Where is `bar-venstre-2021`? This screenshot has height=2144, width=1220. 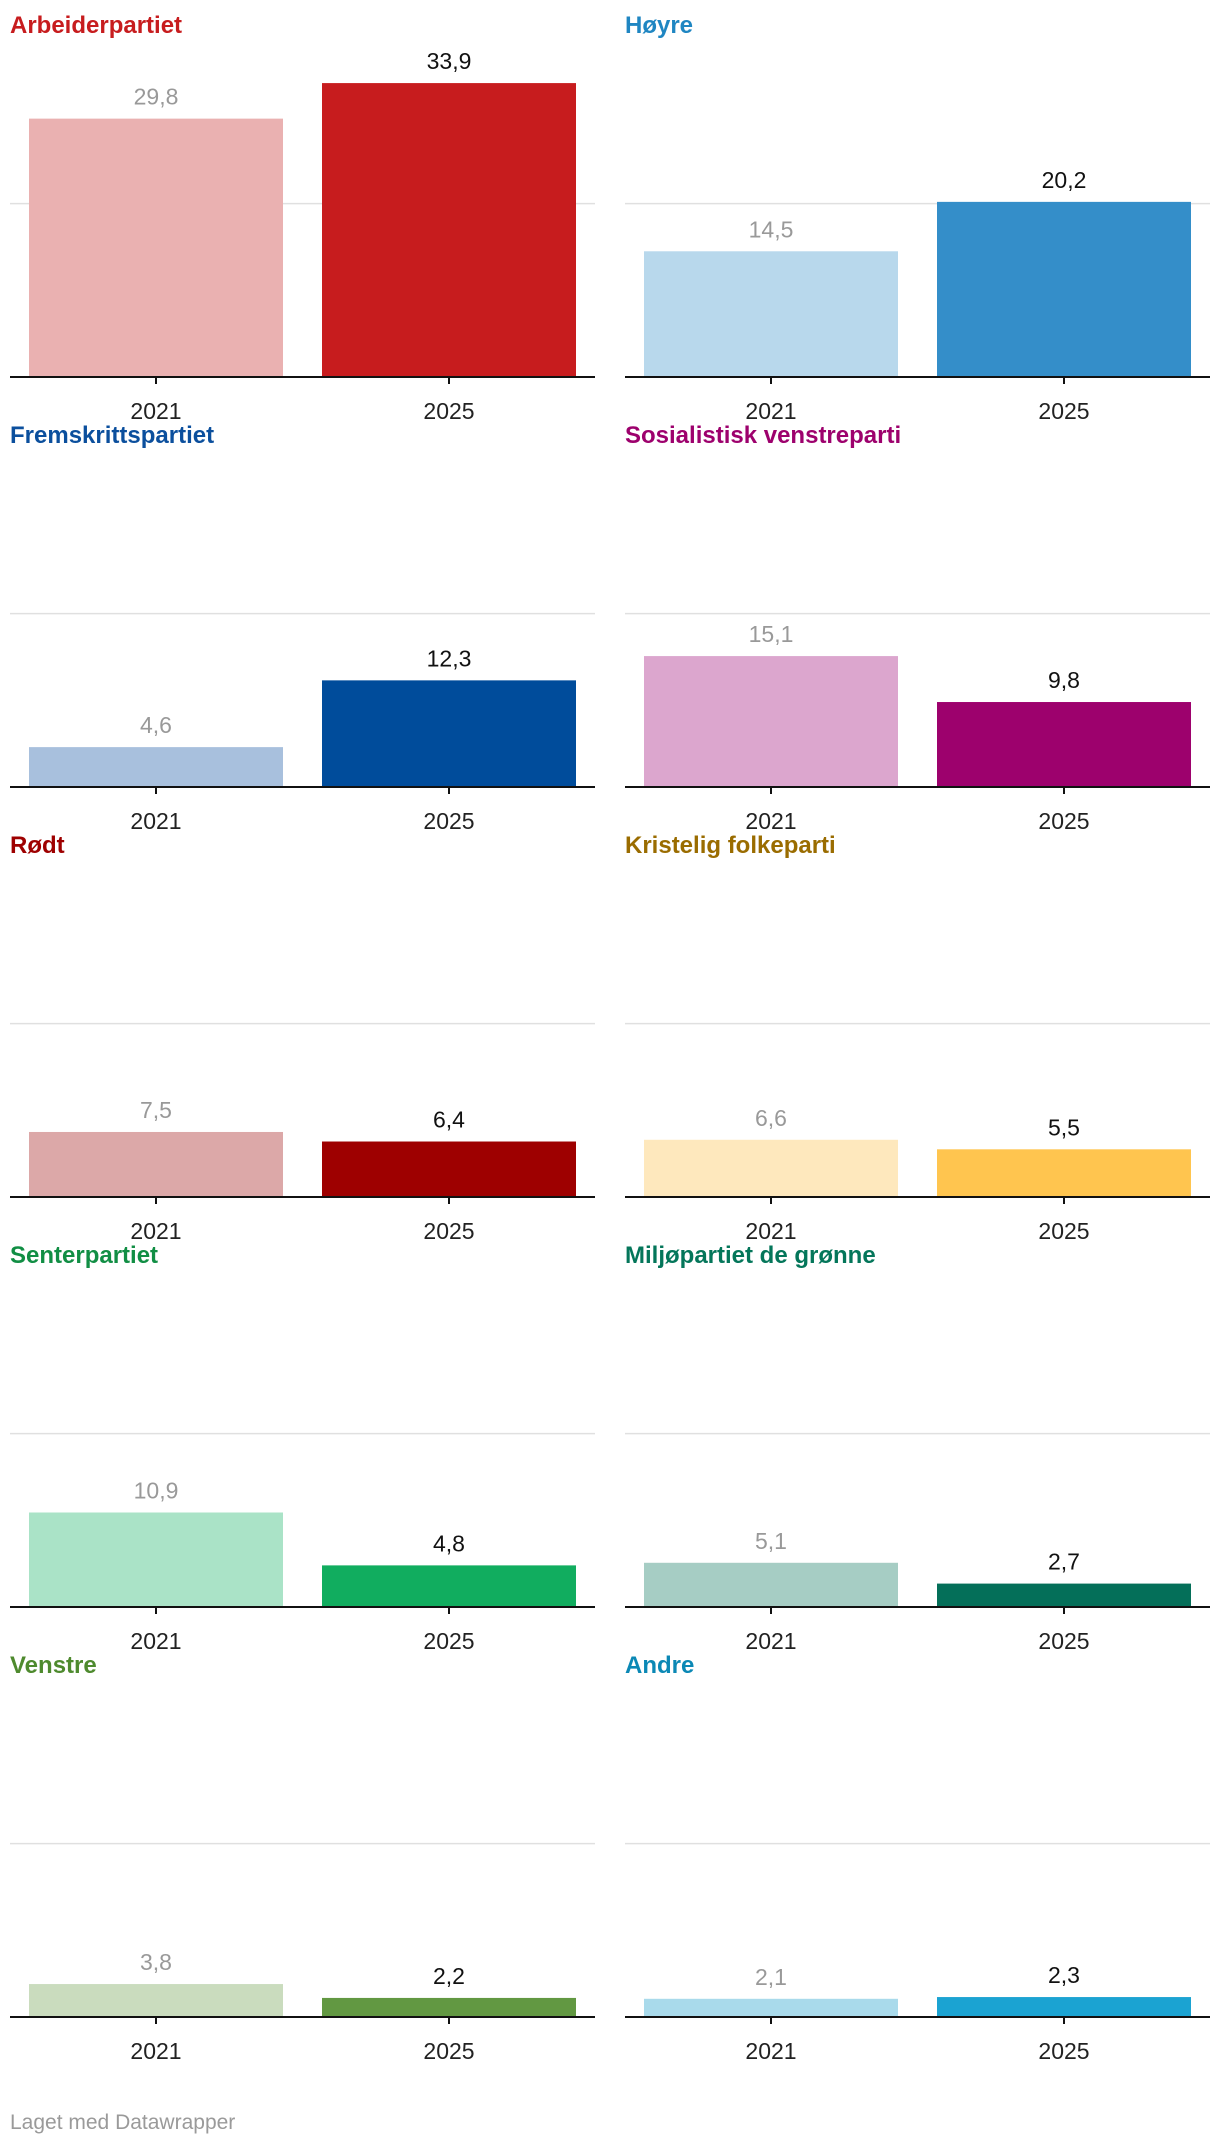
bar-venstre-2021 is located at coordinates (156, 2000).